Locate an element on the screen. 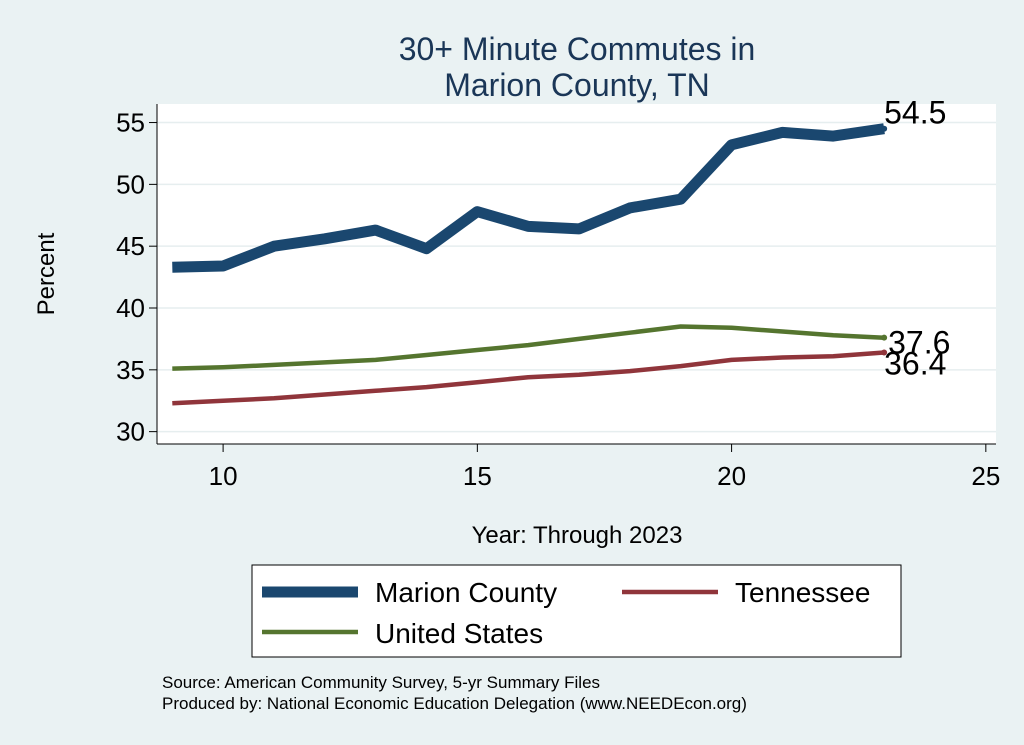 This screenshot has height=745, width=1024. series-end-point-tennessee is located at coordinates (884, 352).